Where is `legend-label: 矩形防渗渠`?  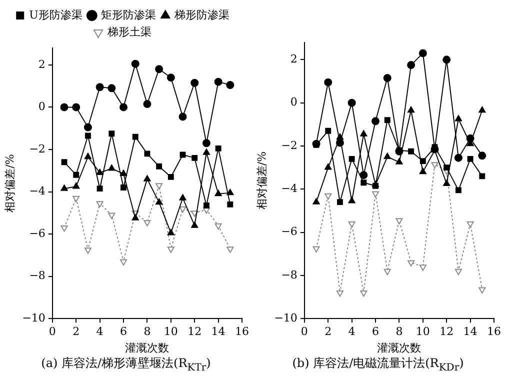 legend-label: 矩形防渗渠 is located at coordinates (128, 15).